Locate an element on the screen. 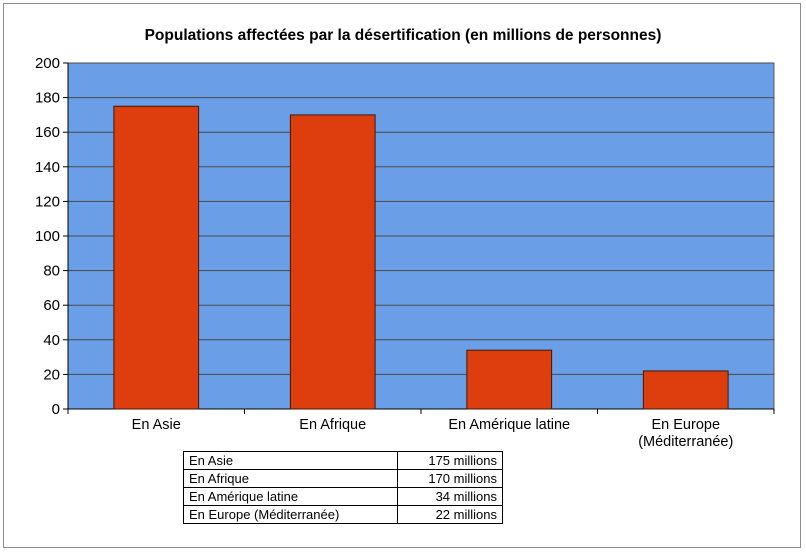 Image resolution: width=806 pixels, height=553 pixels. table-row: En Europe (Méditerranée) 22 millions is located at coordinates (343, 514).